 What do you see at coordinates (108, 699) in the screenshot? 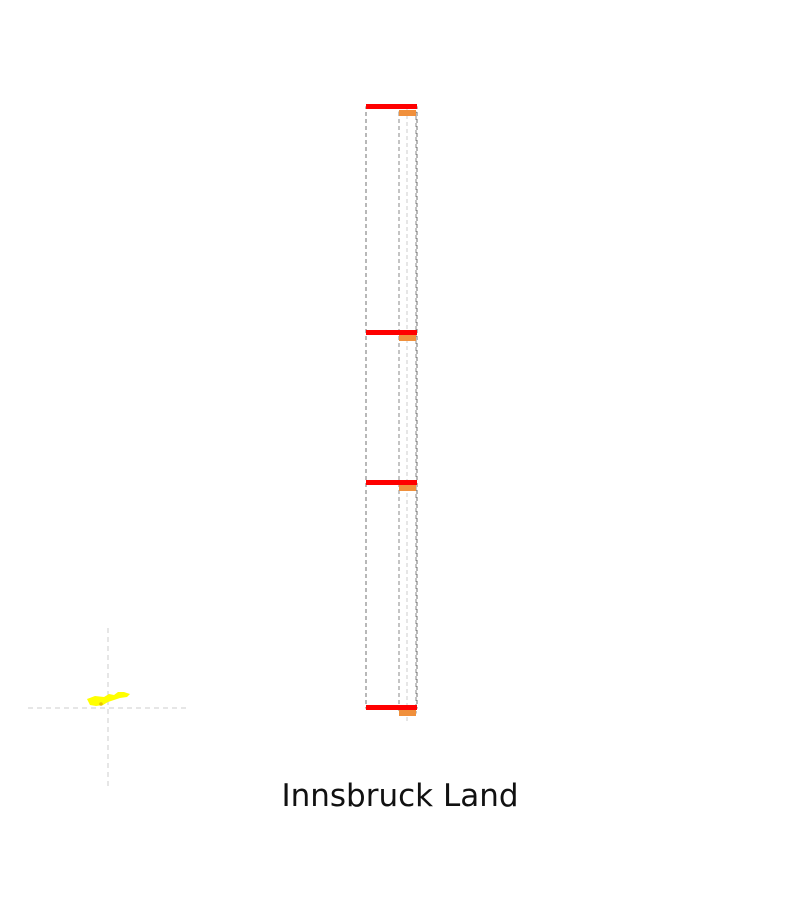
I see `region-locator-icon` at bounding box center [108, 699].